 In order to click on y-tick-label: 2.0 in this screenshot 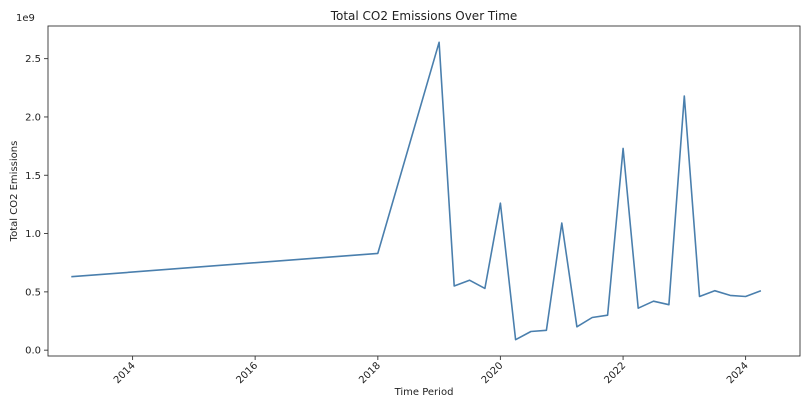, I will do `click(33, 117)`.